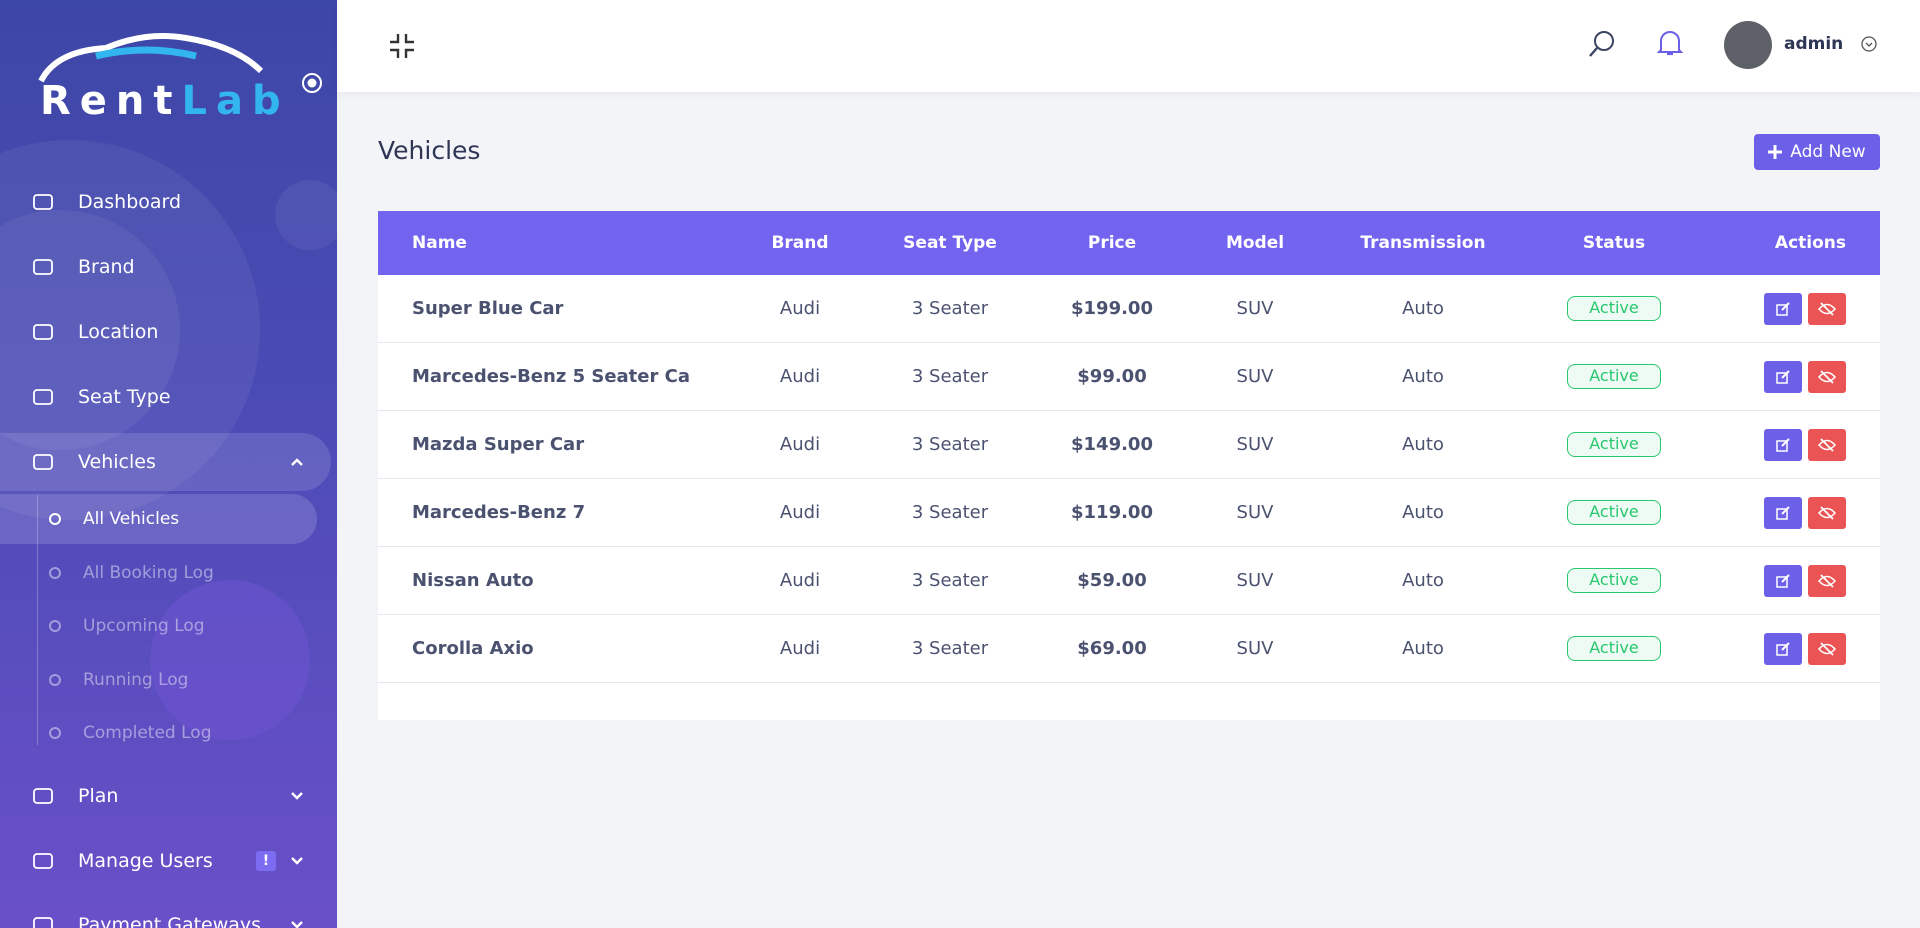 The height and width of the screenshot is (928, 1920). I want to click on menu-item: Vehicles, so click(165, 462).